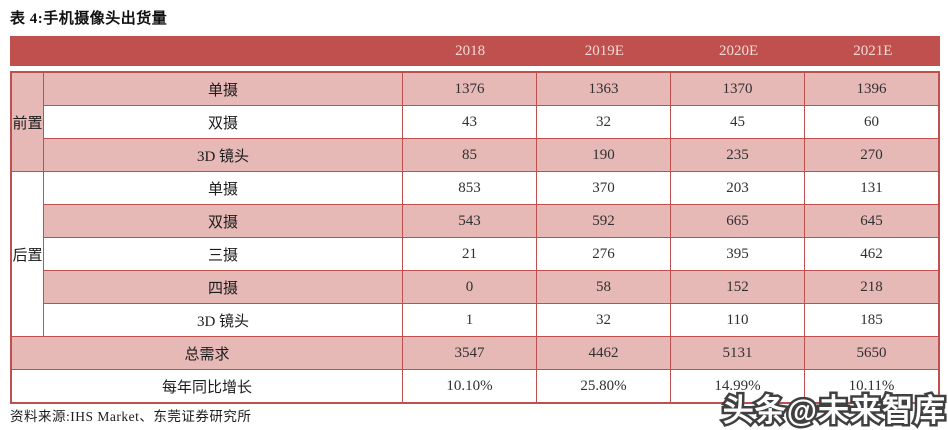 The image size is (948, 430). I want to click on value-cell: 5131, so click(737, 353).